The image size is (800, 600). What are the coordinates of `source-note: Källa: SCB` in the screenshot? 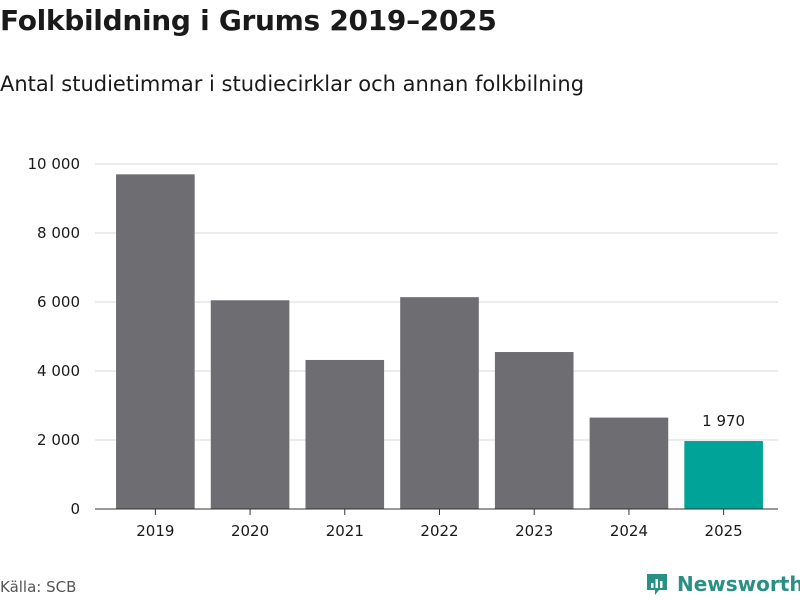 It's located at (38, 587).